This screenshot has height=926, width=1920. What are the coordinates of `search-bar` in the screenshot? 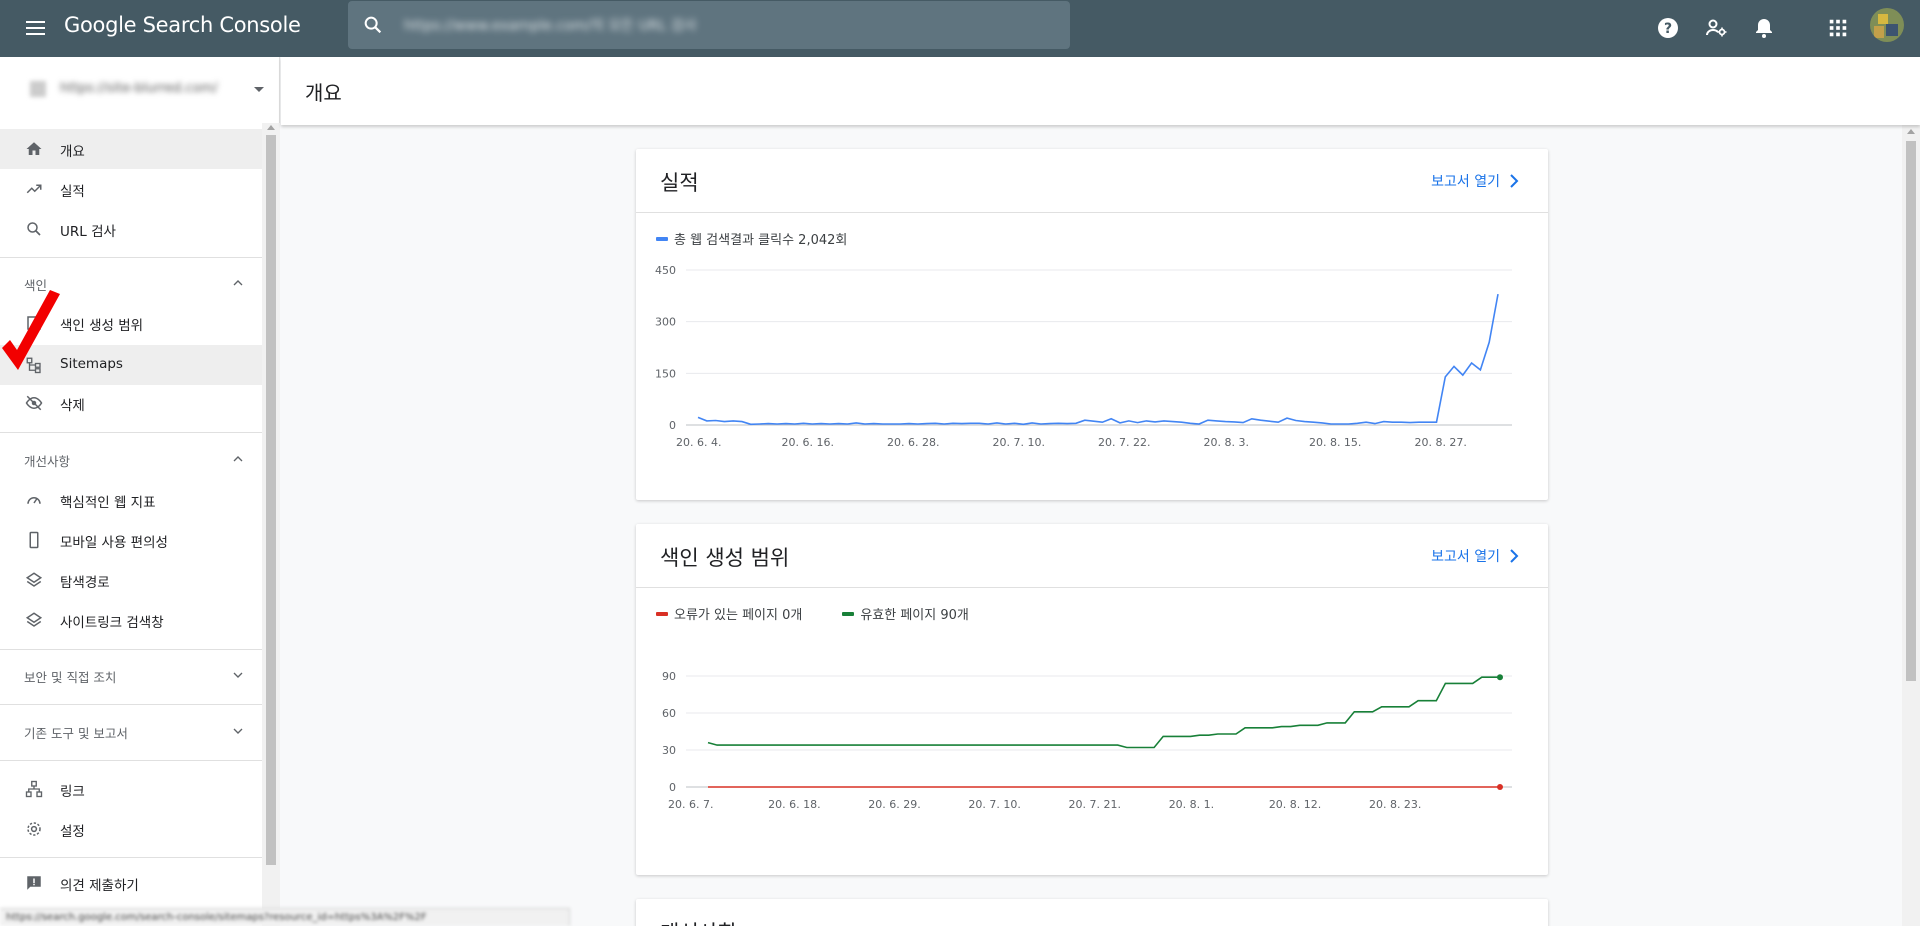 It's located at (709, 25).